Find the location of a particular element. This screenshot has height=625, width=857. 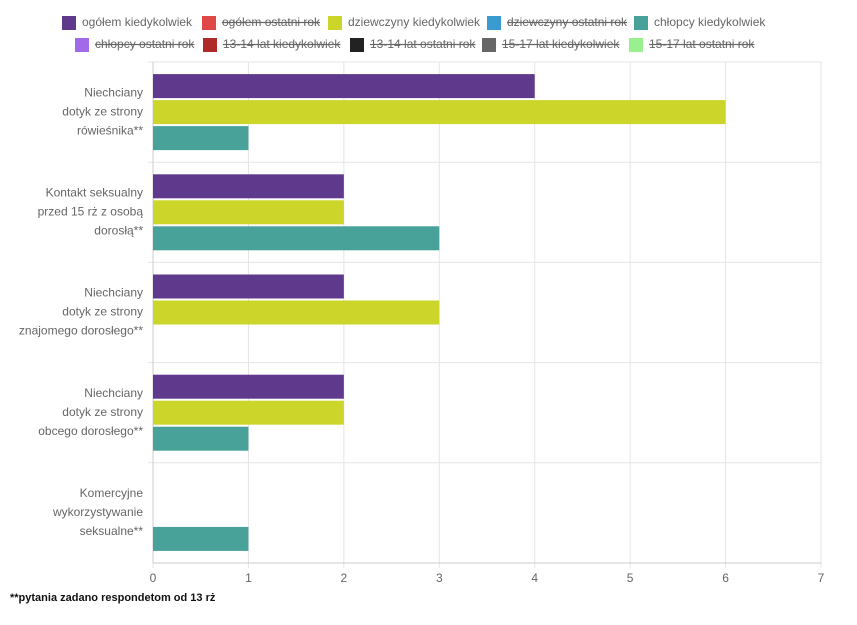

y-tick-label: obcego dorosłego** is located at coordinates (90, 431).